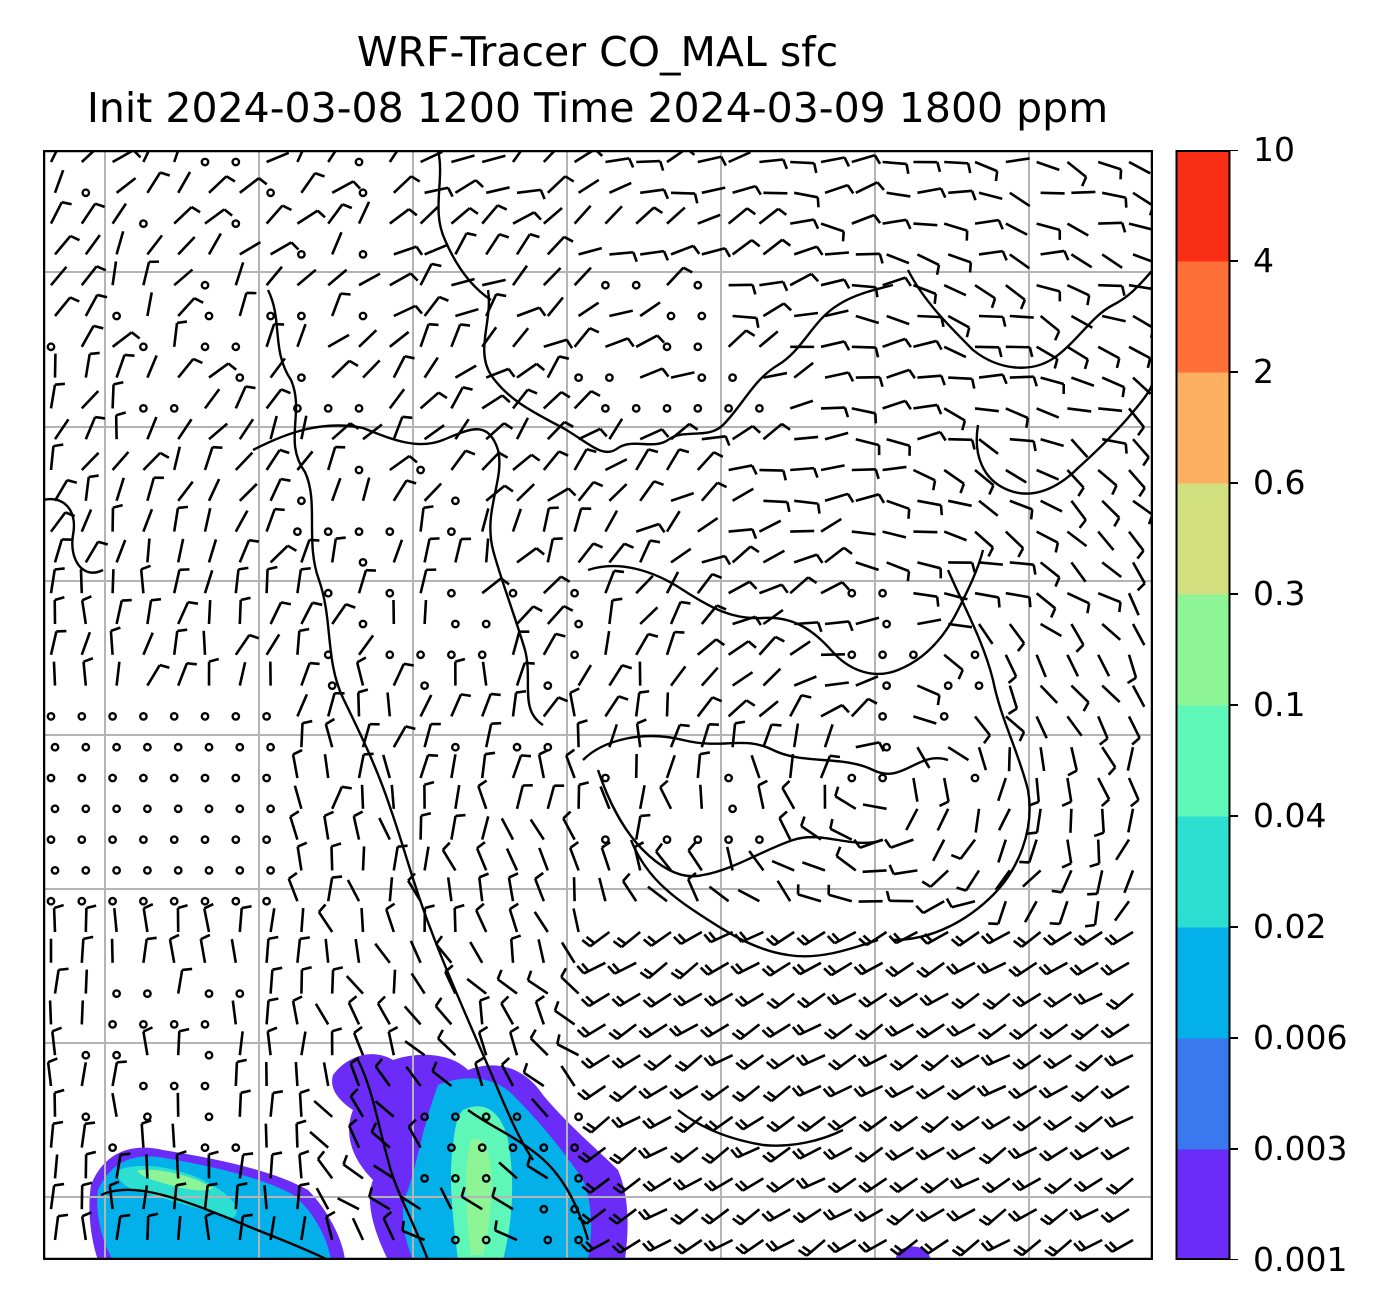 The image size is (1400, 1313). I want to click on colorbar-segment, so click(1203, 317).